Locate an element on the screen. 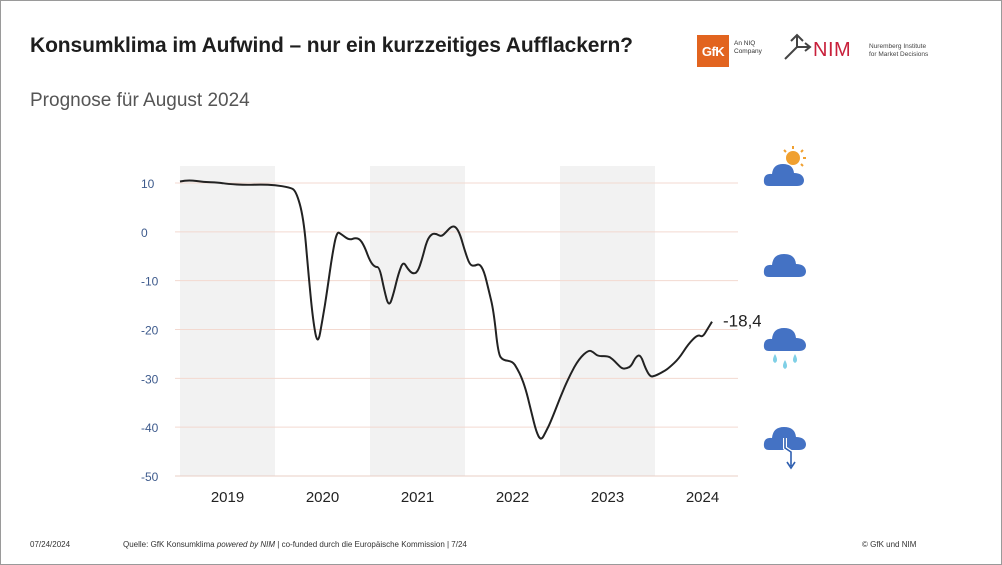 The image size is (1002, 565). footer-copyright: © GfK und NIM is located at coordinates (889, 544).